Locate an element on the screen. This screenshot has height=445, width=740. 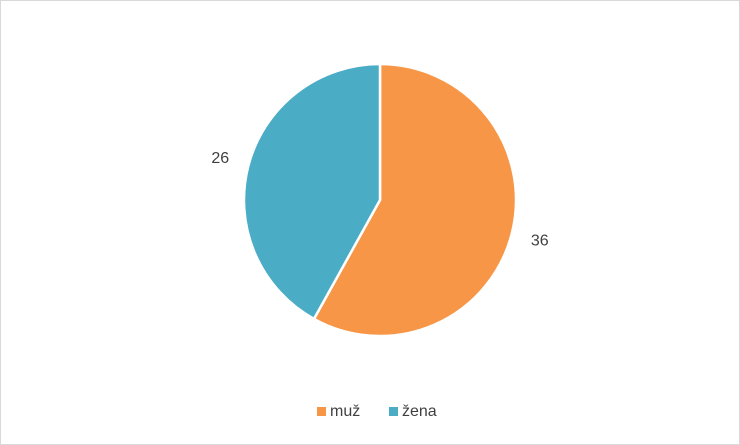
legend-label: žena is located at coordinates (419, 411).